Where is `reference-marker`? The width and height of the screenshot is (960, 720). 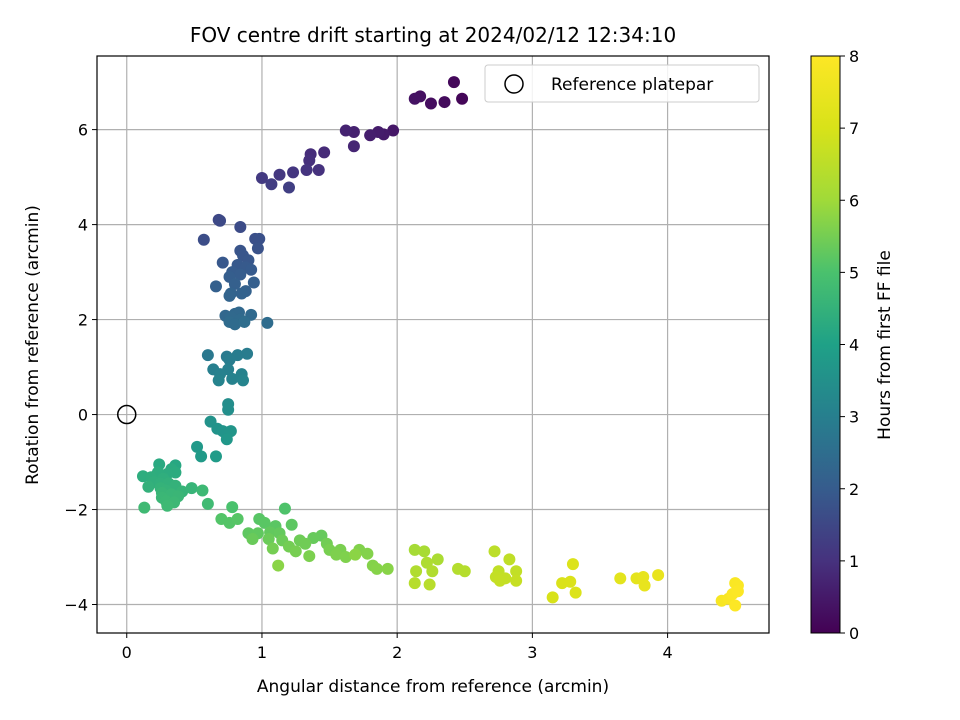 reference-marker is located at coordinates (126, 414).